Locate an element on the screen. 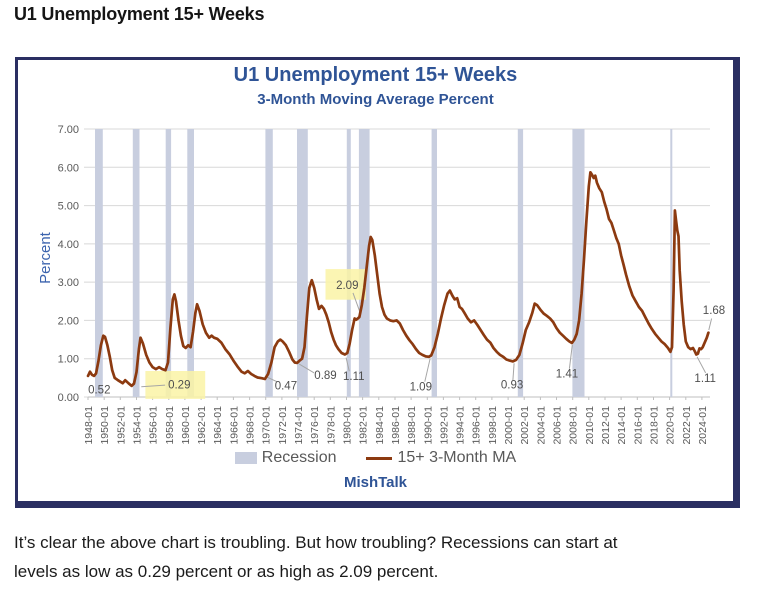 The width and height of the screenshot is (777, 591). svg-text: 4.00 is located at coordinates (68, 245).